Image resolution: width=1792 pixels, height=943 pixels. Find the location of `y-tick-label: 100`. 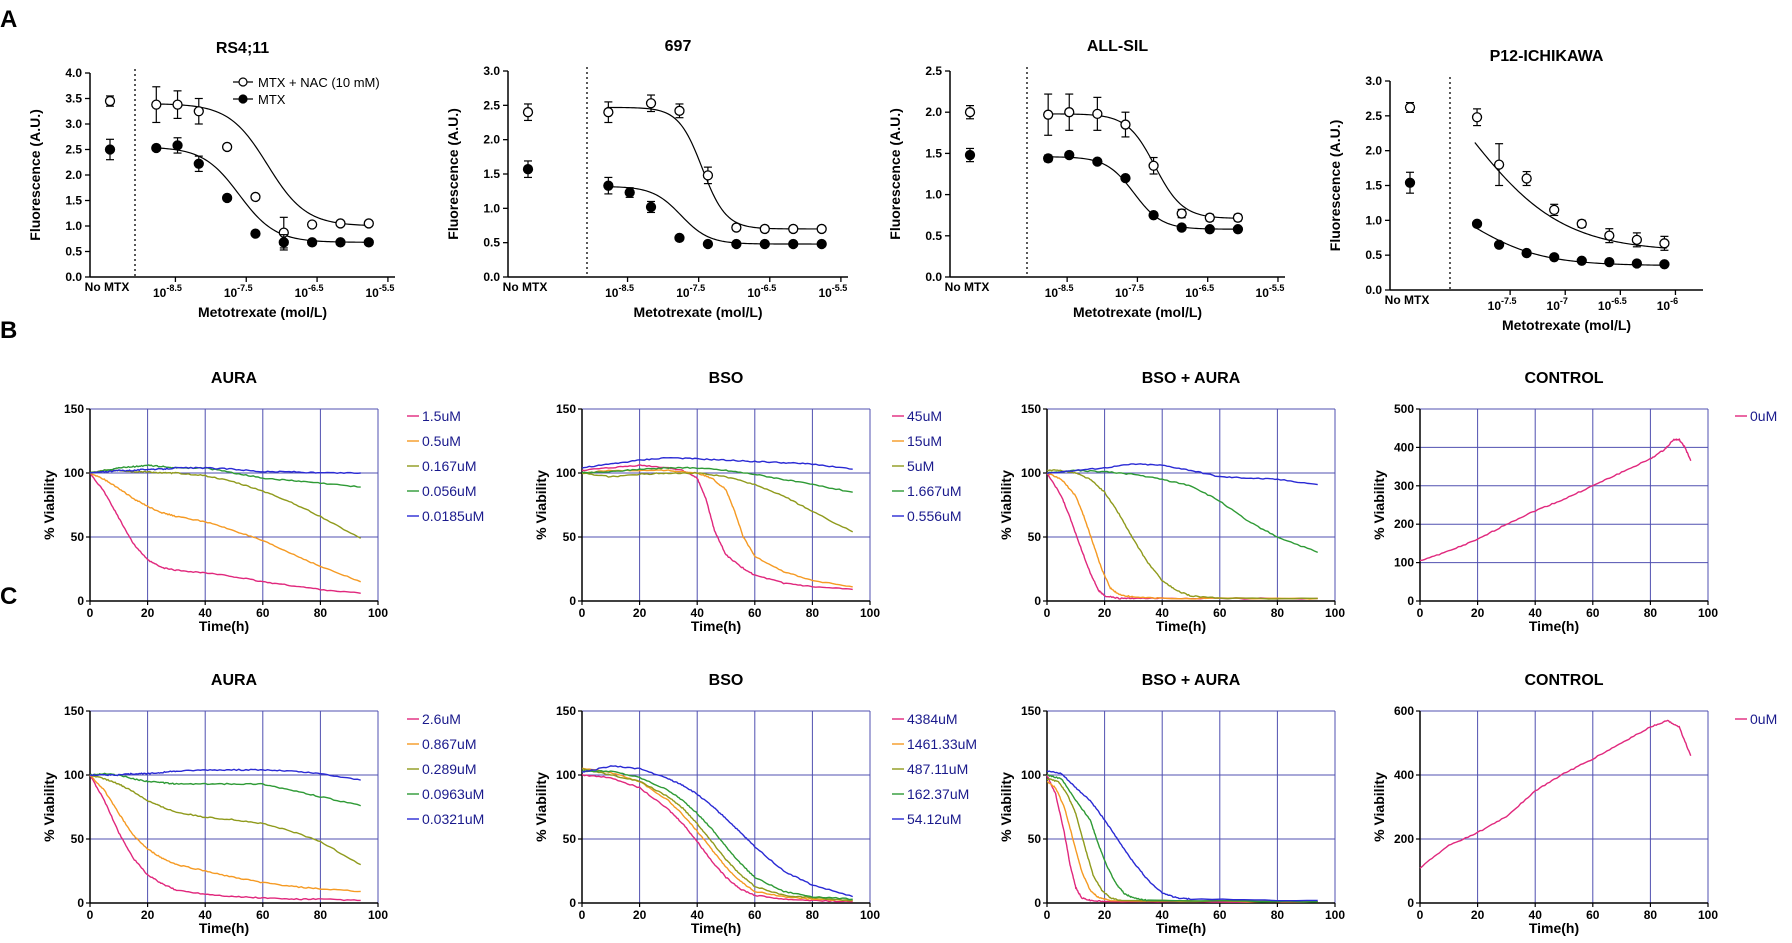

y-tick-label: 100 is located at coordinates (566, 775).